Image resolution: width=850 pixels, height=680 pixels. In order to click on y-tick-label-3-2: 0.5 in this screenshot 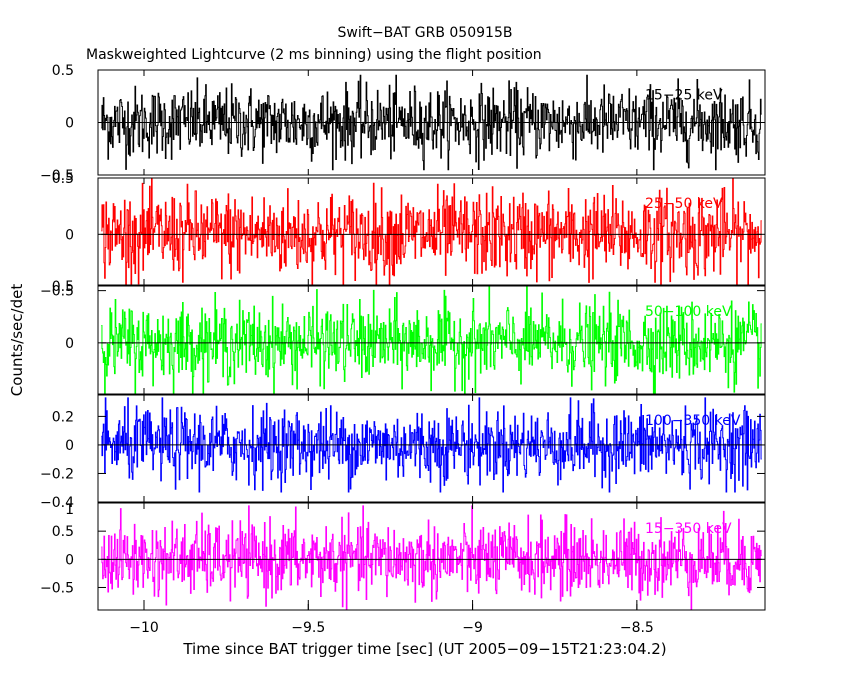, I will do `click(63, 287)`.